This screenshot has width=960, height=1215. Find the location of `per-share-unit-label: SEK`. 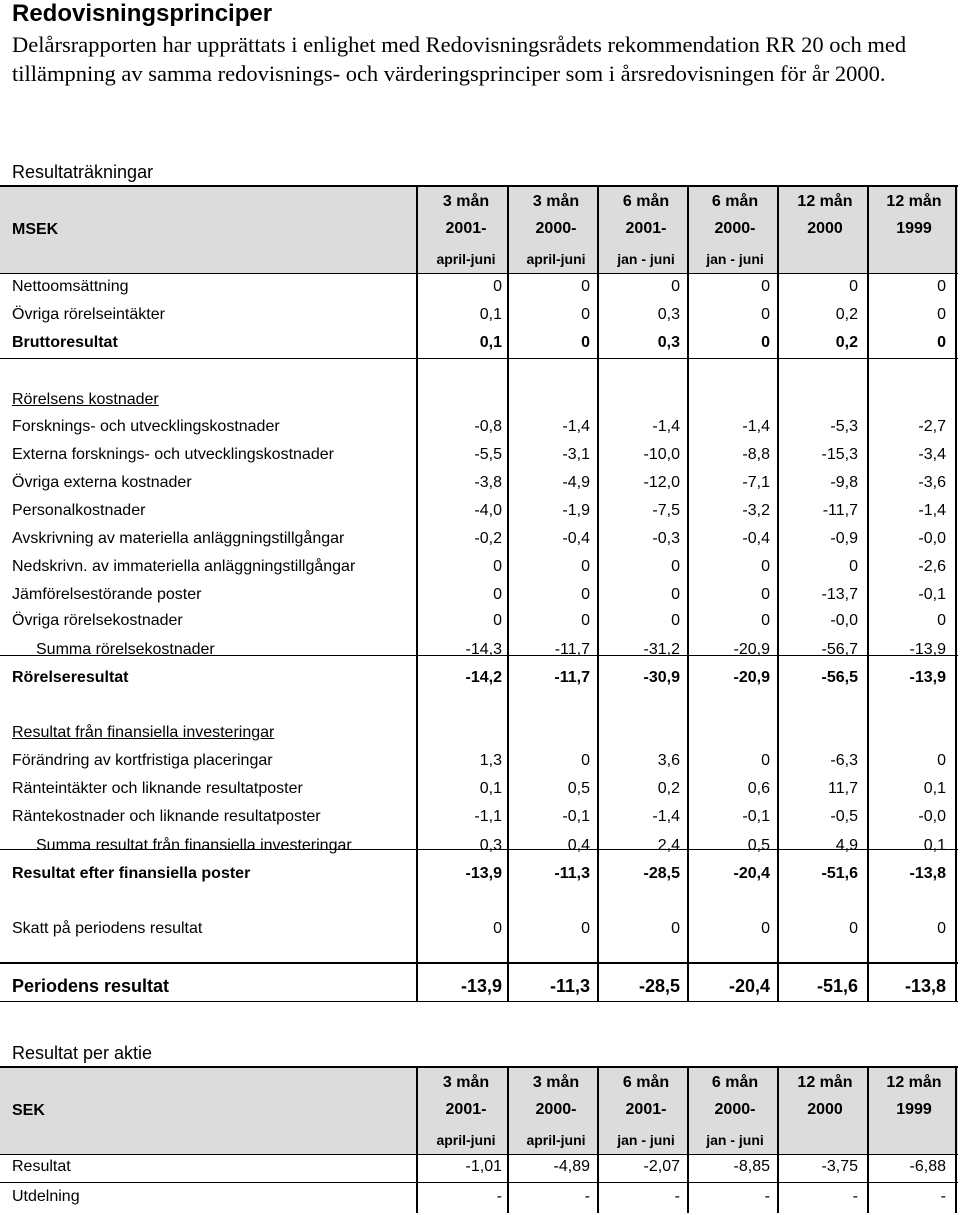

per-share-unit-label: SEK is located at coordinates (28, 1110).